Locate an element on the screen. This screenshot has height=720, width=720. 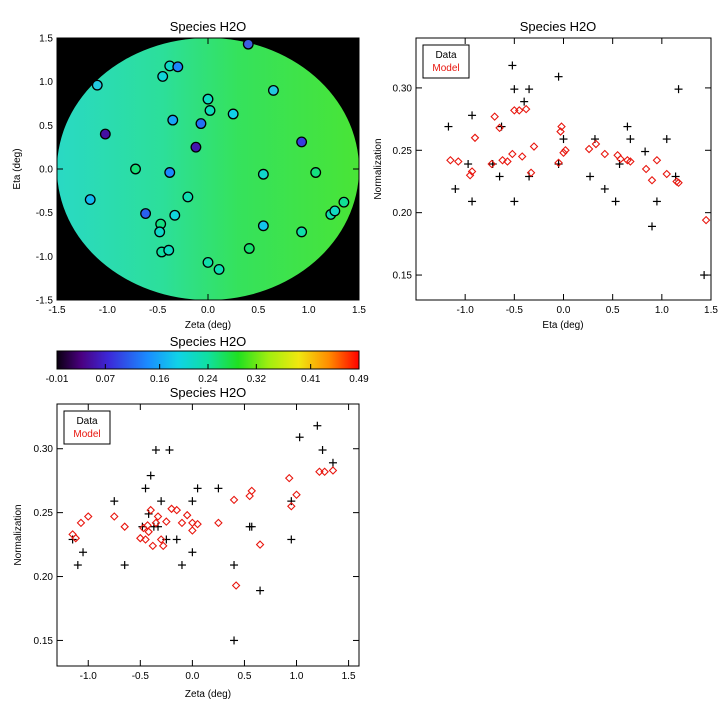
eta-legend-data: Data is located at coordinates (446, 55).